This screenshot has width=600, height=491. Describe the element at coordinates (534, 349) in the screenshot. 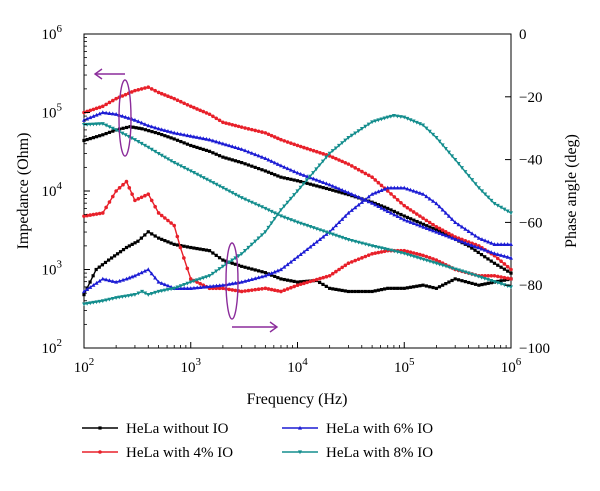

I see `y-right-tick-label: −100` at that location.